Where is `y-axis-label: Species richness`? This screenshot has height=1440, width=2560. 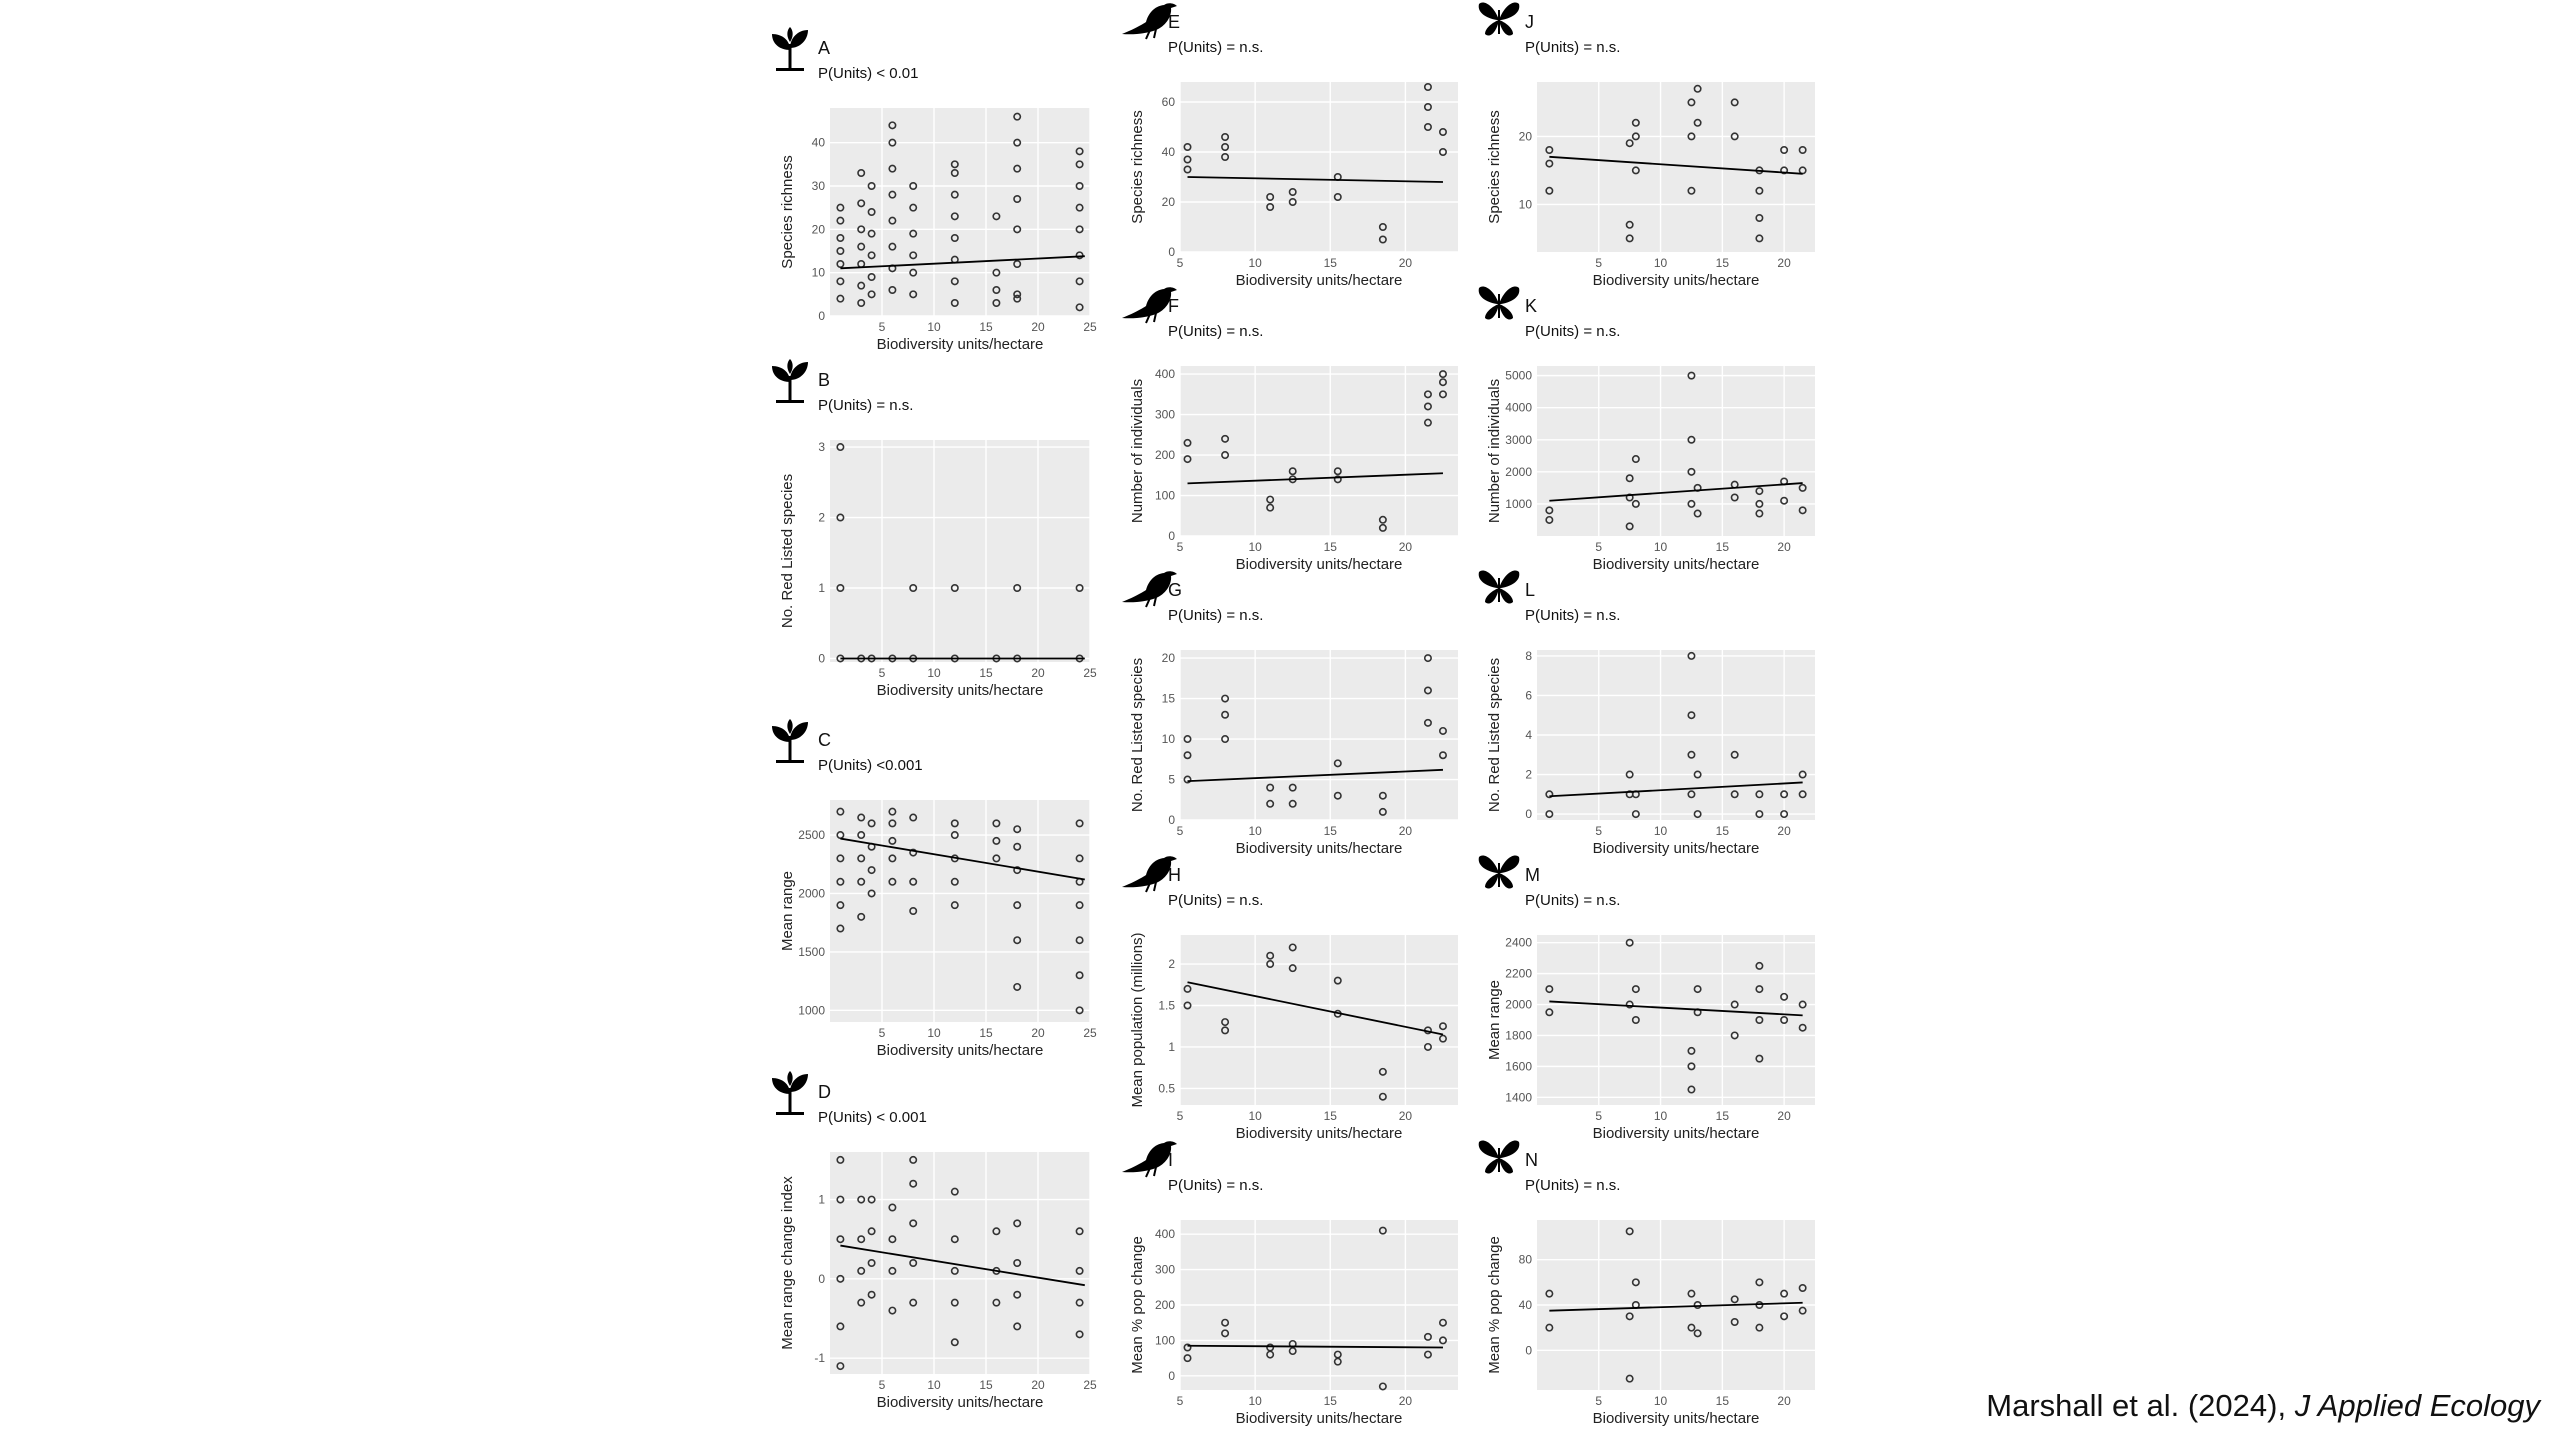 y-axis-label: Species richness is located at coordinates (1137, 166).